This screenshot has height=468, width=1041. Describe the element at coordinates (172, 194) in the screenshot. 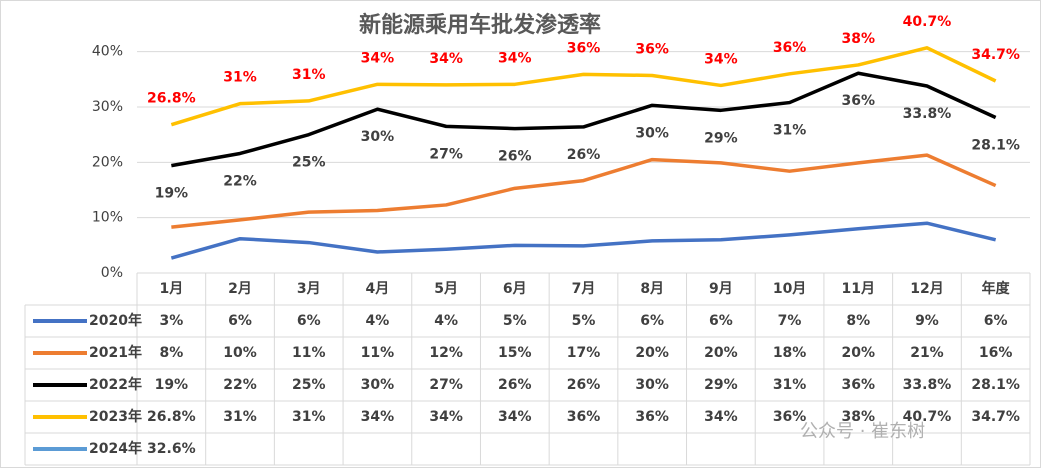

I see `data-label: 19%` at that location.